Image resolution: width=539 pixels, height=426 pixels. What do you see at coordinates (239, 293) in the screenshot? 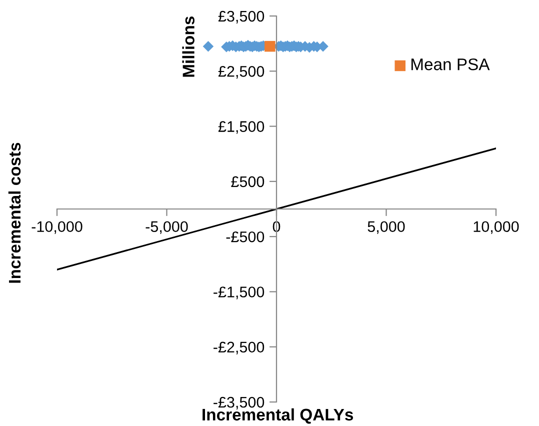
I see `y-tick-label: -£1,500` at bounding box center [239, 293].